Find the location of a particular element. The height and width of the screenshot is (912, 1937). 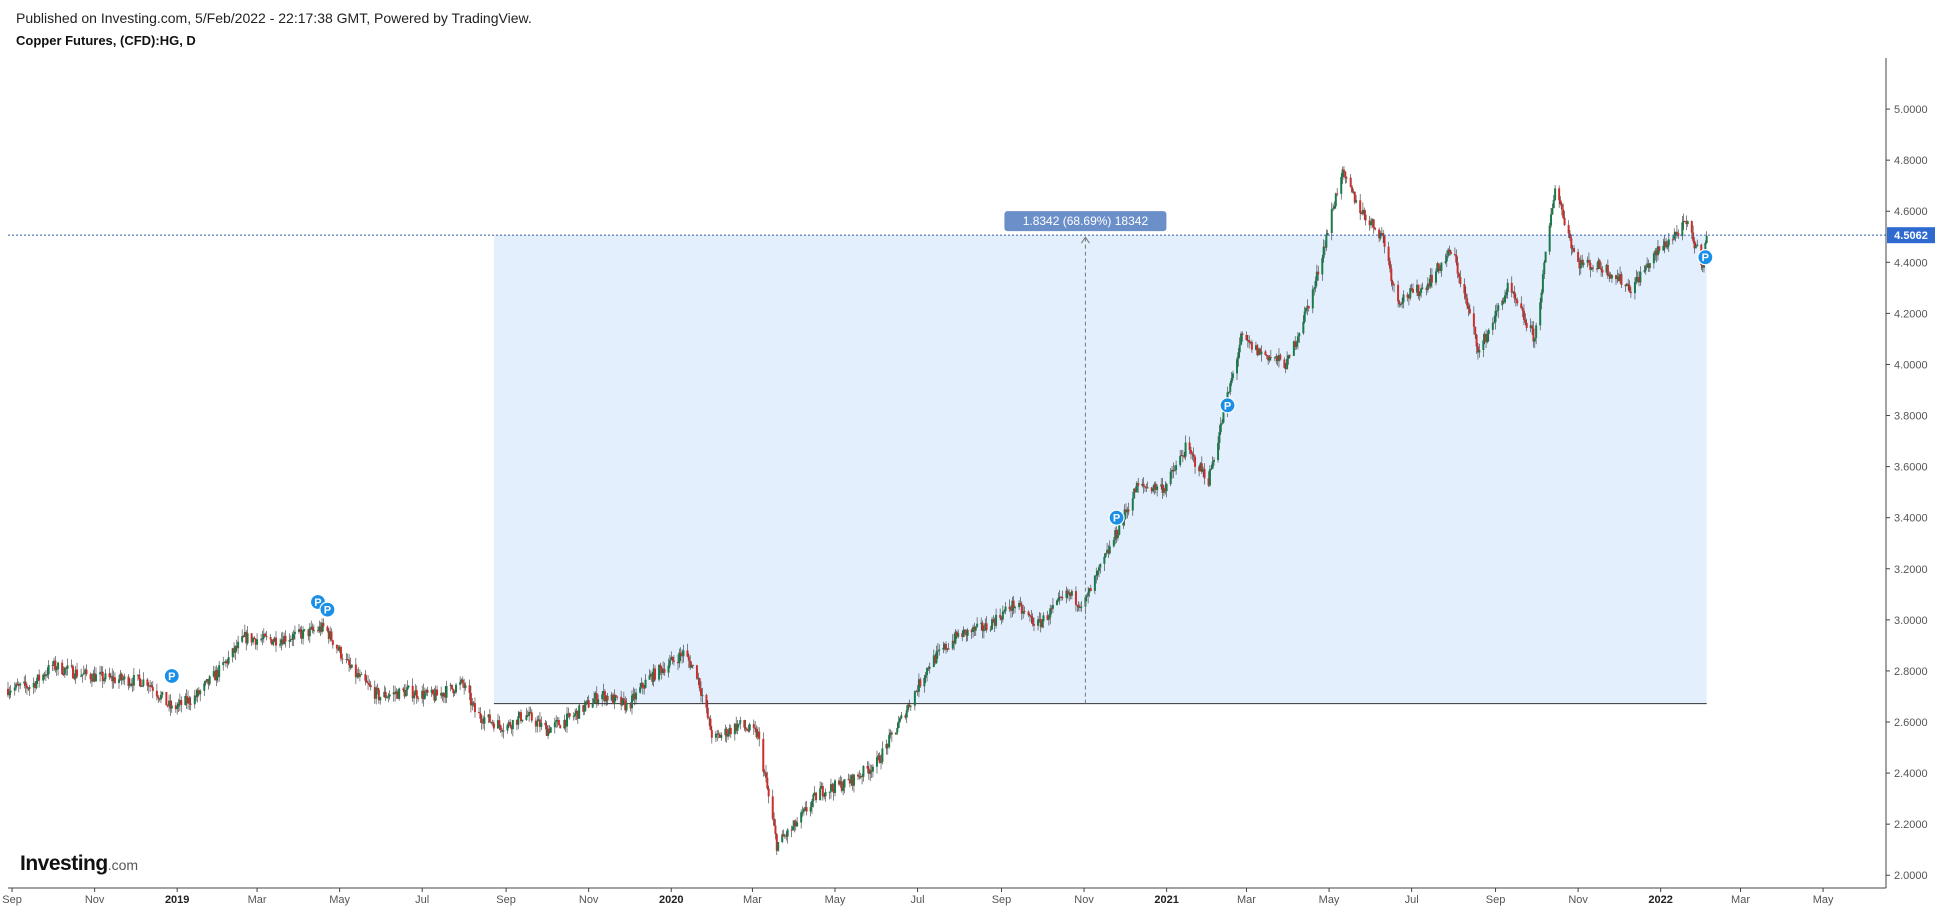

x-tick-label: Jul is located at coordinates (1412, 900).